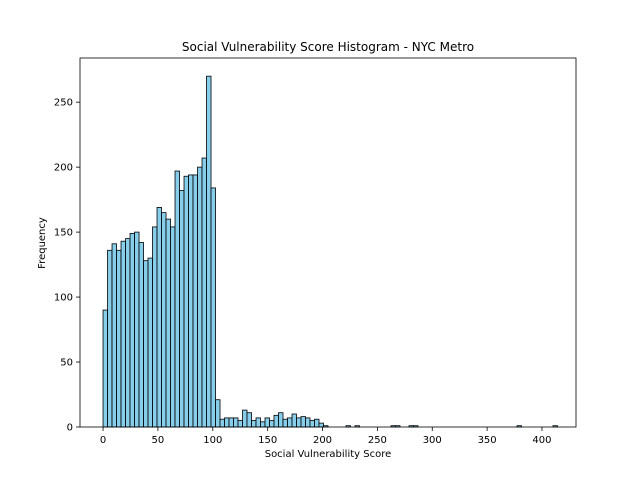 This screenshot has width=640, height=480. What do you see at coordinates (42, 243) in the screenshot?
I see `y-axis-label: Frequency` at bounding box center [42, 243].